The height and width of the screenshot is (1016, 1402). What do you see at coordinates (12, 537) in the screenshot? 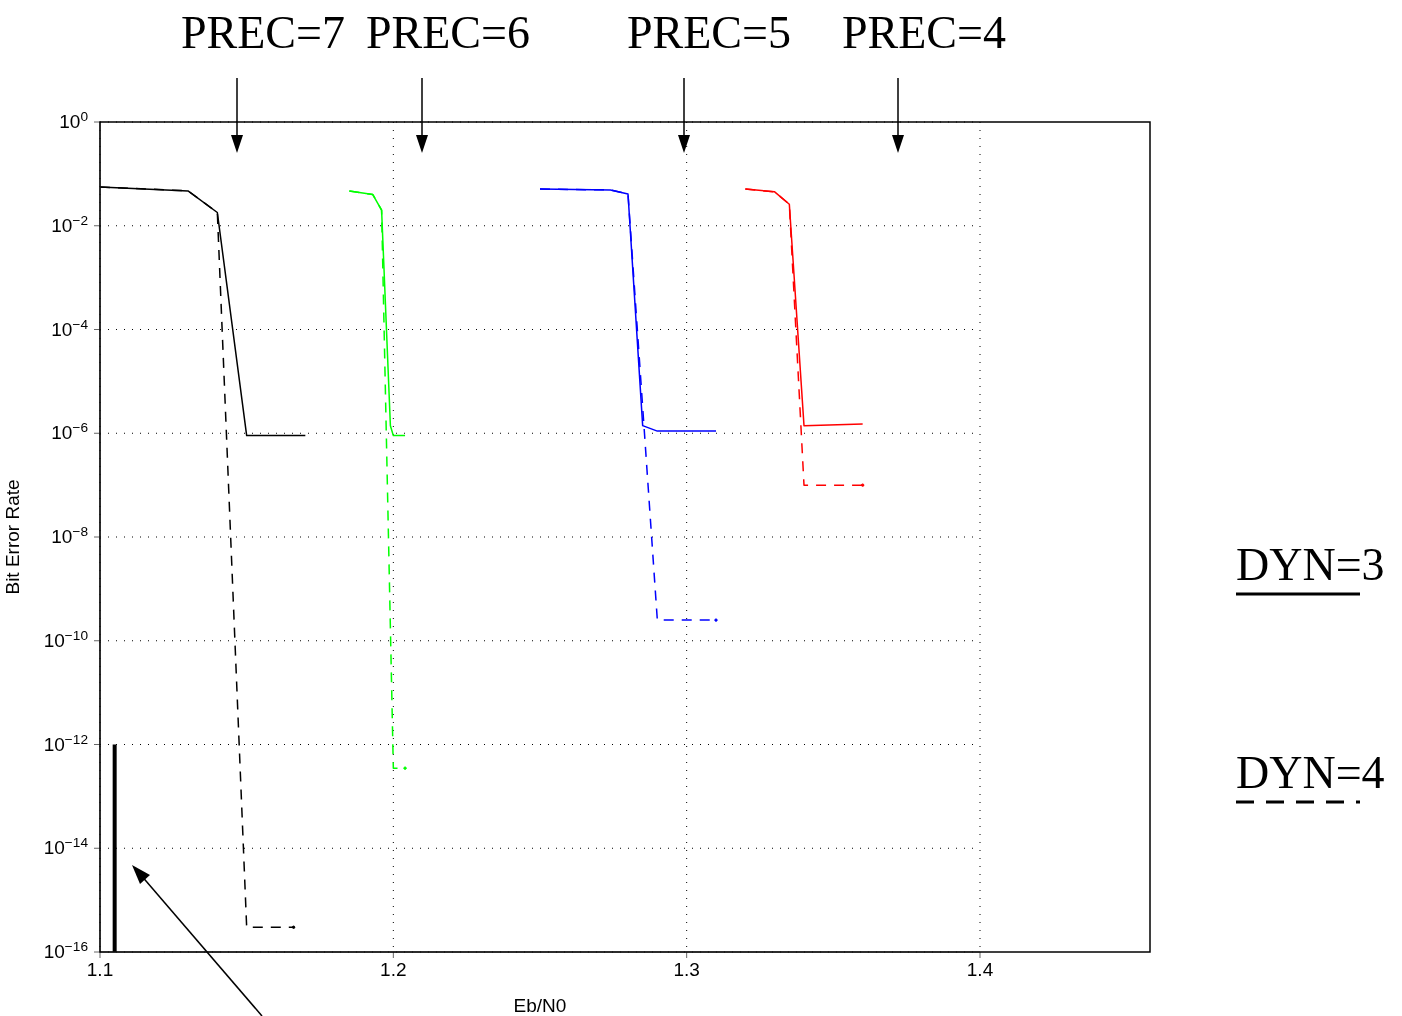
I see `y-axis-title: Bit Error Rate` at bounding box center [12, 537].